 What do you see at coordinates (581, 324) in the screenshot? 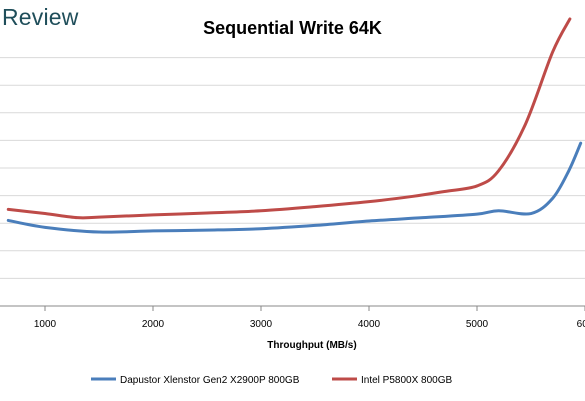
I see `x-tick-label: 600` at bounding box center [581, 324].